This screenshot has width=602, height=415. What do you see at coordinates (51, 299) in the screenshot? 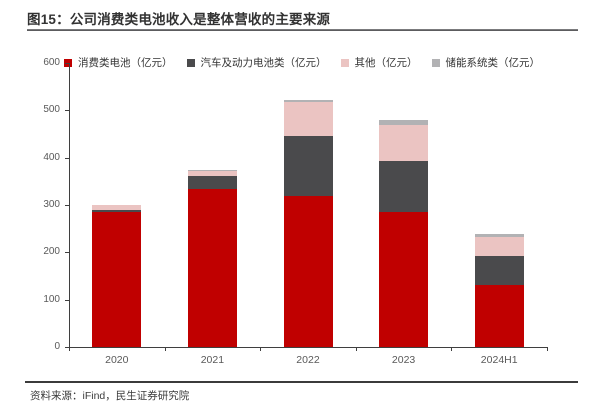
I see `y-axis-tick-label: 100` at bounding box center [51, 299].